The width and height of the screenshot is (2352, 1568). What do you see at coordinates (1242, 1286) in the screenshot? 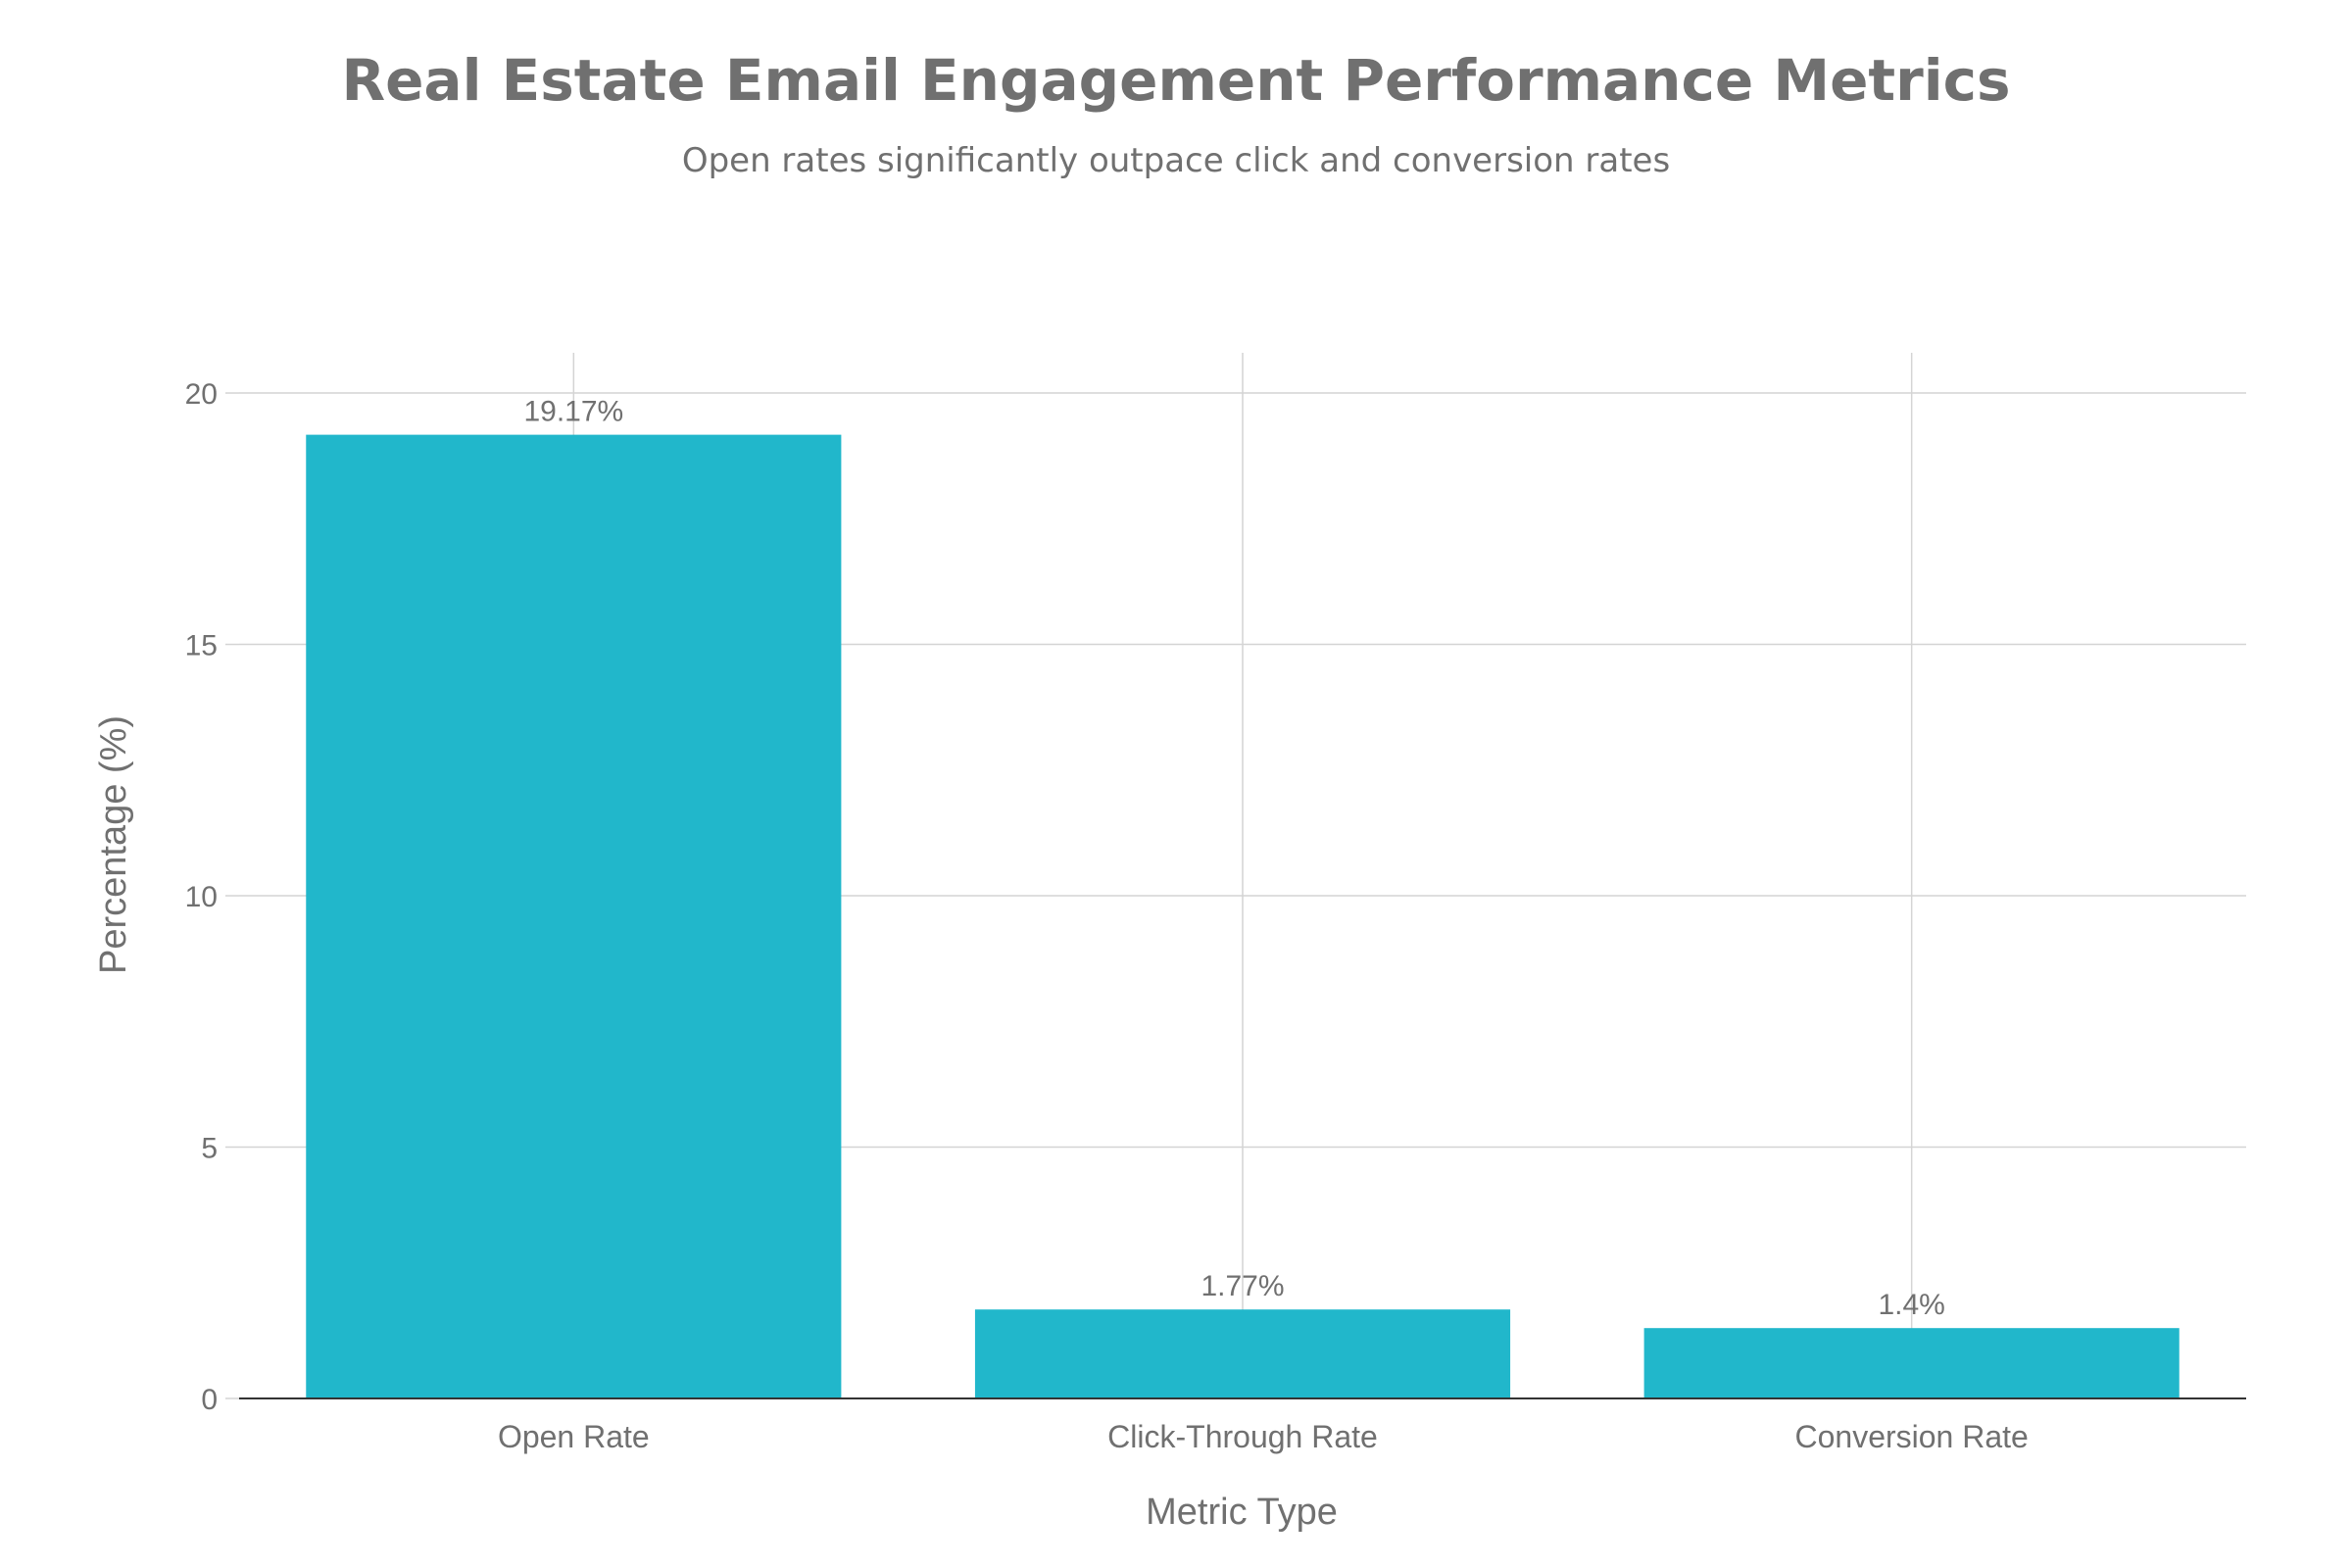
I see `data-label: 1.77%` at bounding box center [1242, 1286].